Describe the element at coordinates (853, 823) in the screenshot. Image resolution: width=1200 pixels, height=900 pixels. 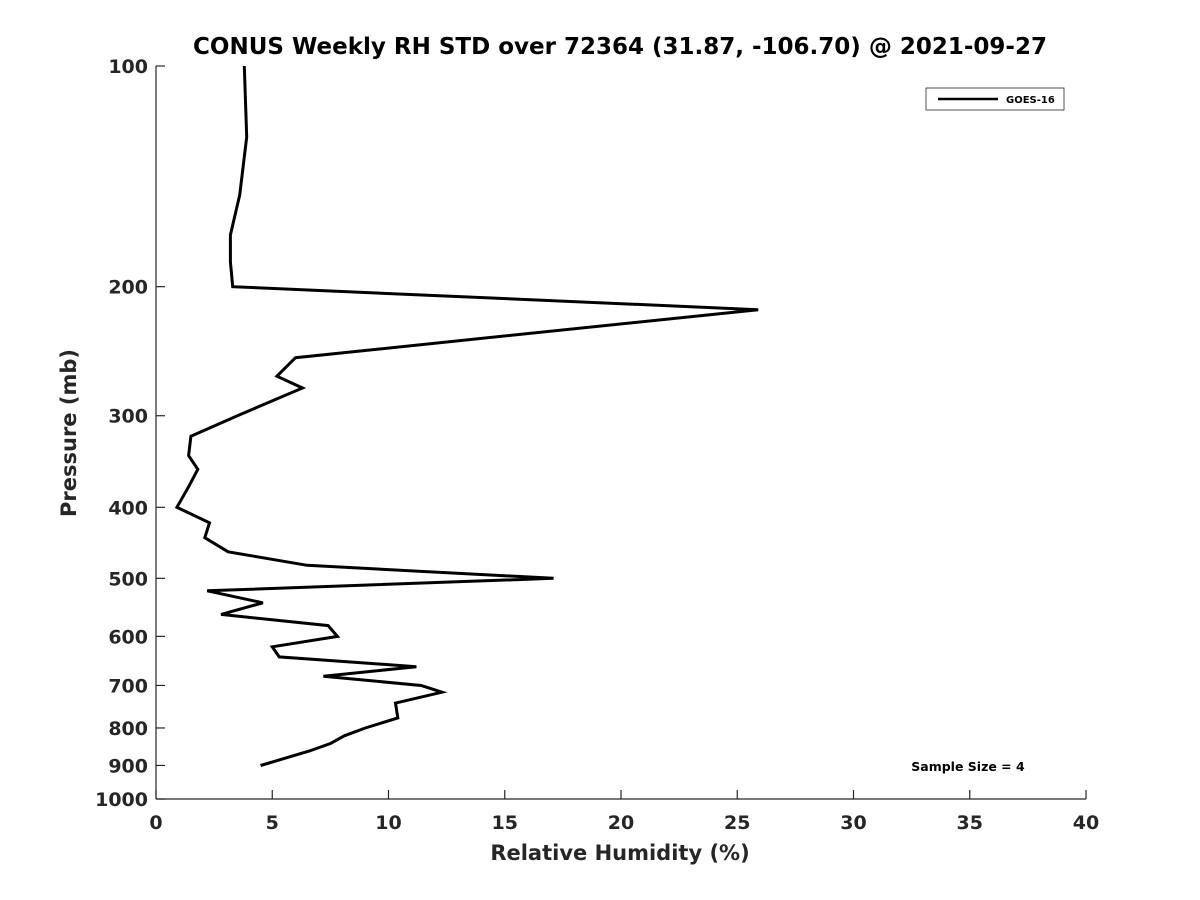
I see `x-tick-label: 30` at that location.